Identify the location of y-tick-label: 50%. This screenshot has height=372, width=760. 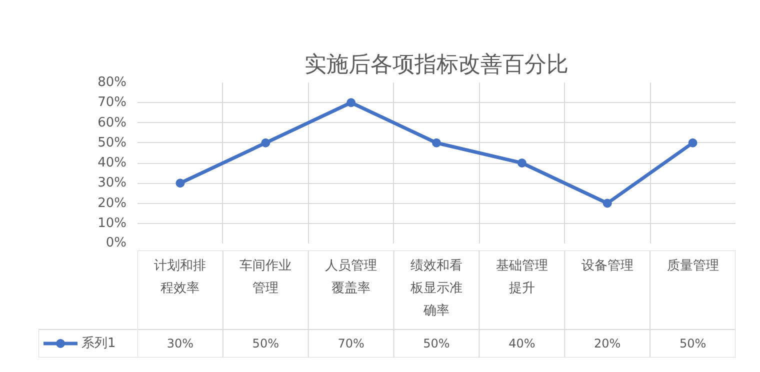
(112, 142).